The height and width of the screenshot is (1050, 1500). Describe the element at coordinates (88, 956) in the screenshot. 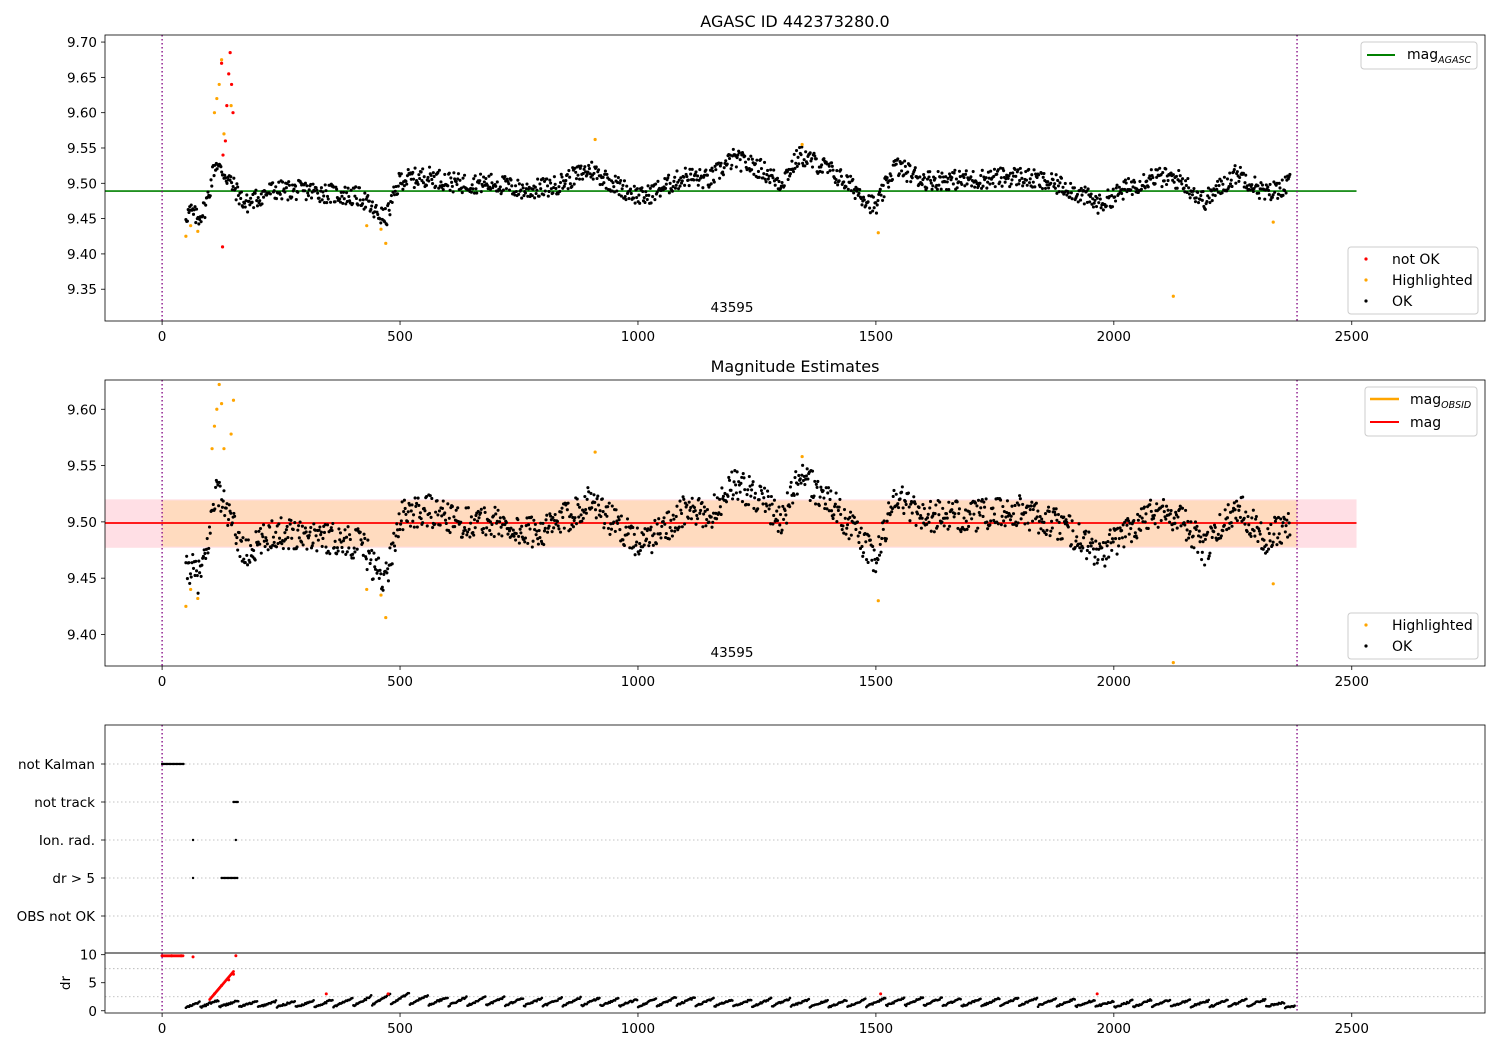

I see `y-tick-label: 10` at that location.